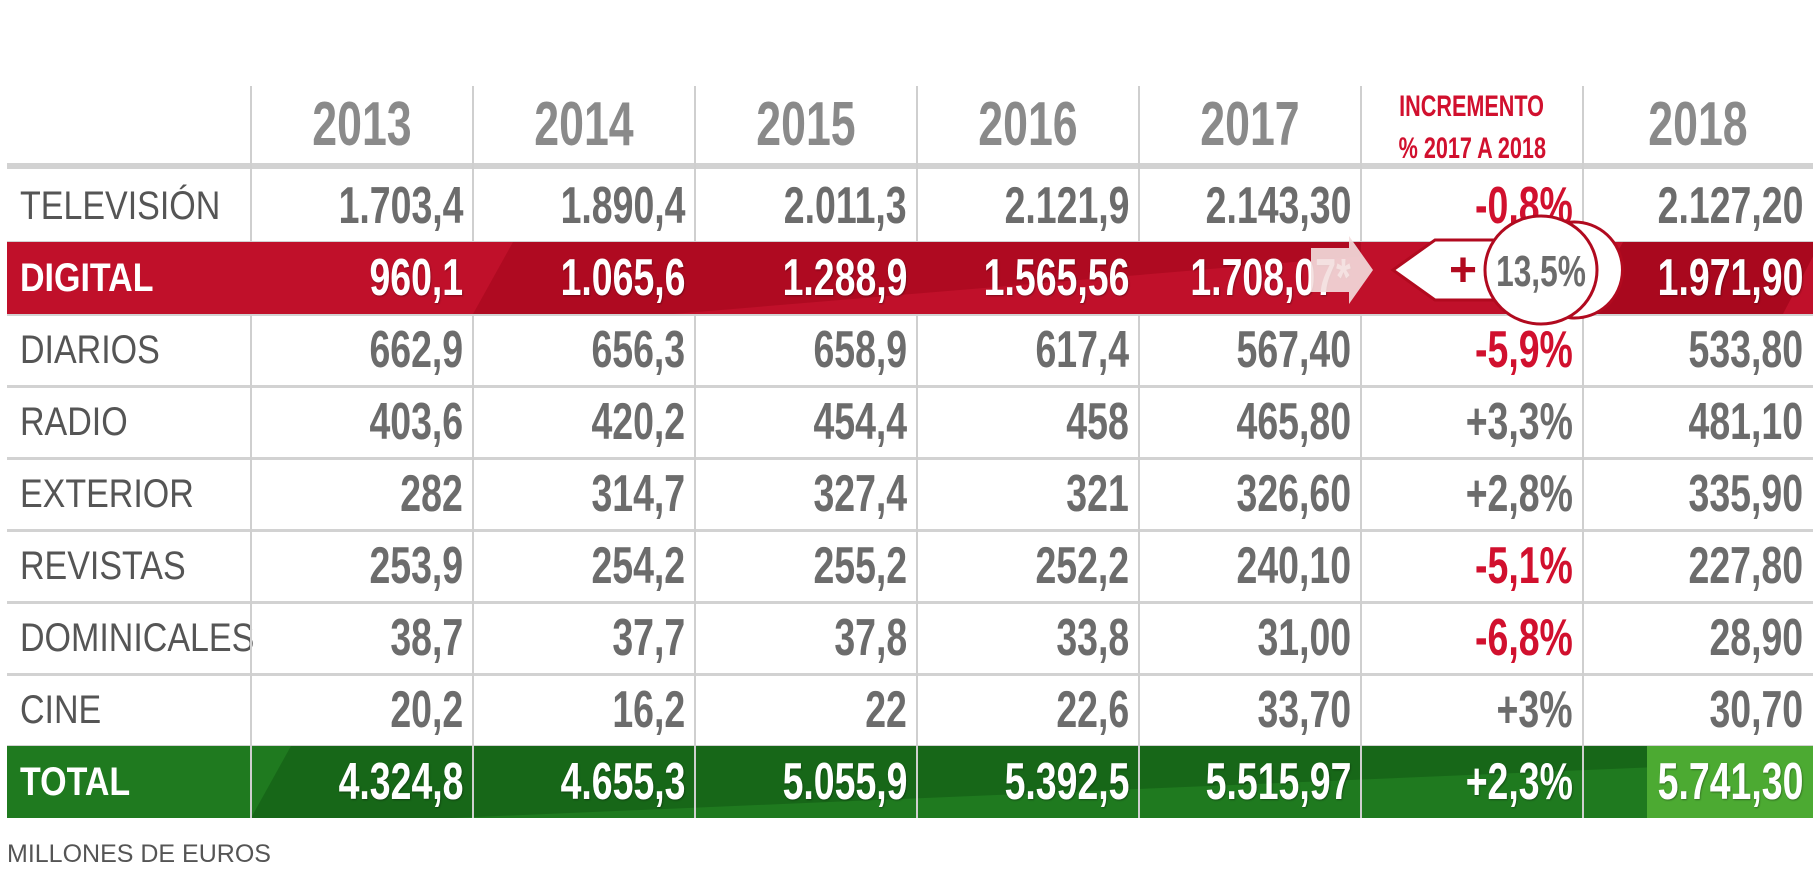 This screenshot has width=1818, height=878. I want to click on value-2016: 5.392,5, so click(1042, 782).